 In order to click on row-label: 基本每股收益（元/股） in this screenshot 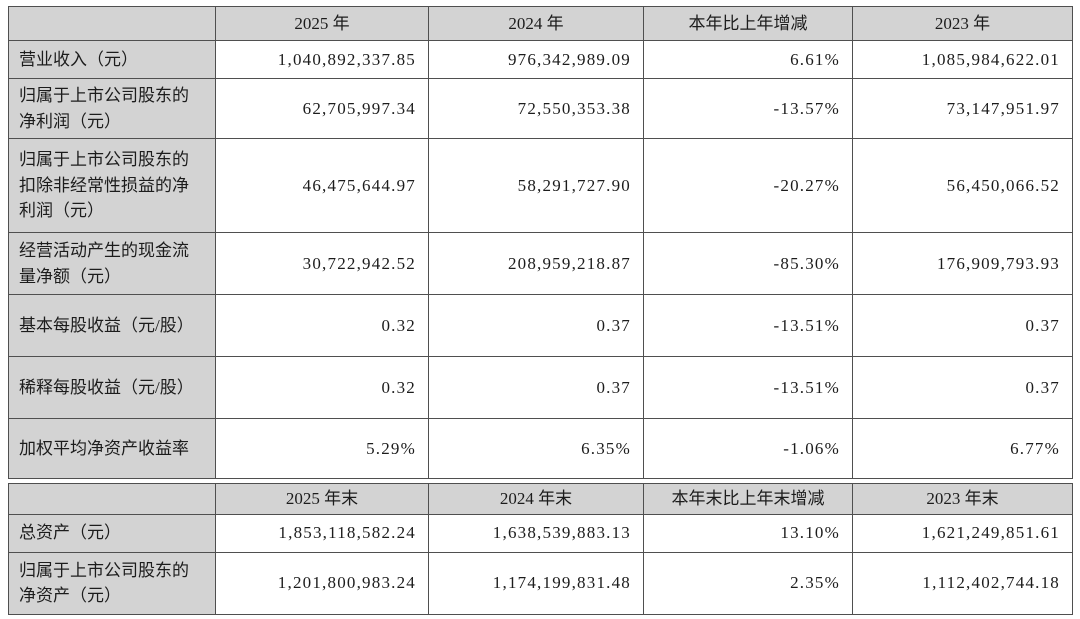, I will do `click(112, 325)`.